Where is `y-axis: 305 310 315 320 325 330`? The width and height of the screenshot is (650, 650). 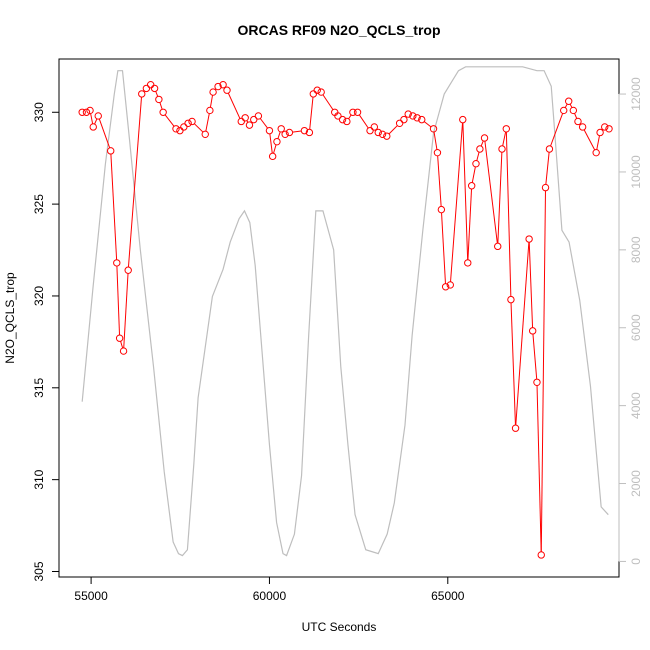 y-axis: 305 310 315 320 325 330 is located at coordinates (46, 342).